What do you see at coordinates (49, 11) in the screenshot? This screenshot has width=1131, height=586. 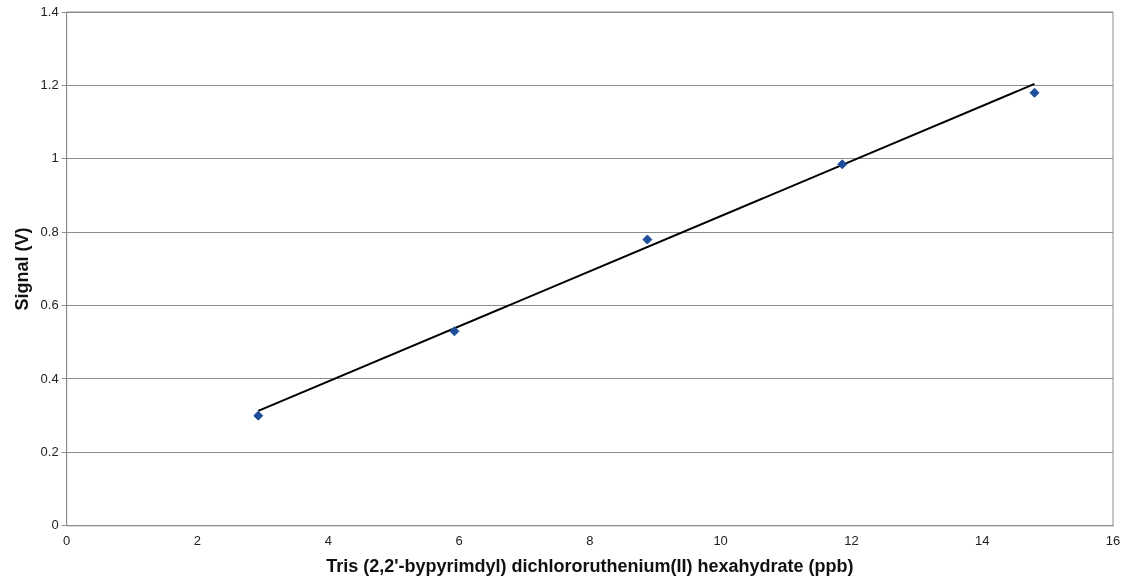 I see `y-tick-label: 1.4` at bounding box center [49, 11].